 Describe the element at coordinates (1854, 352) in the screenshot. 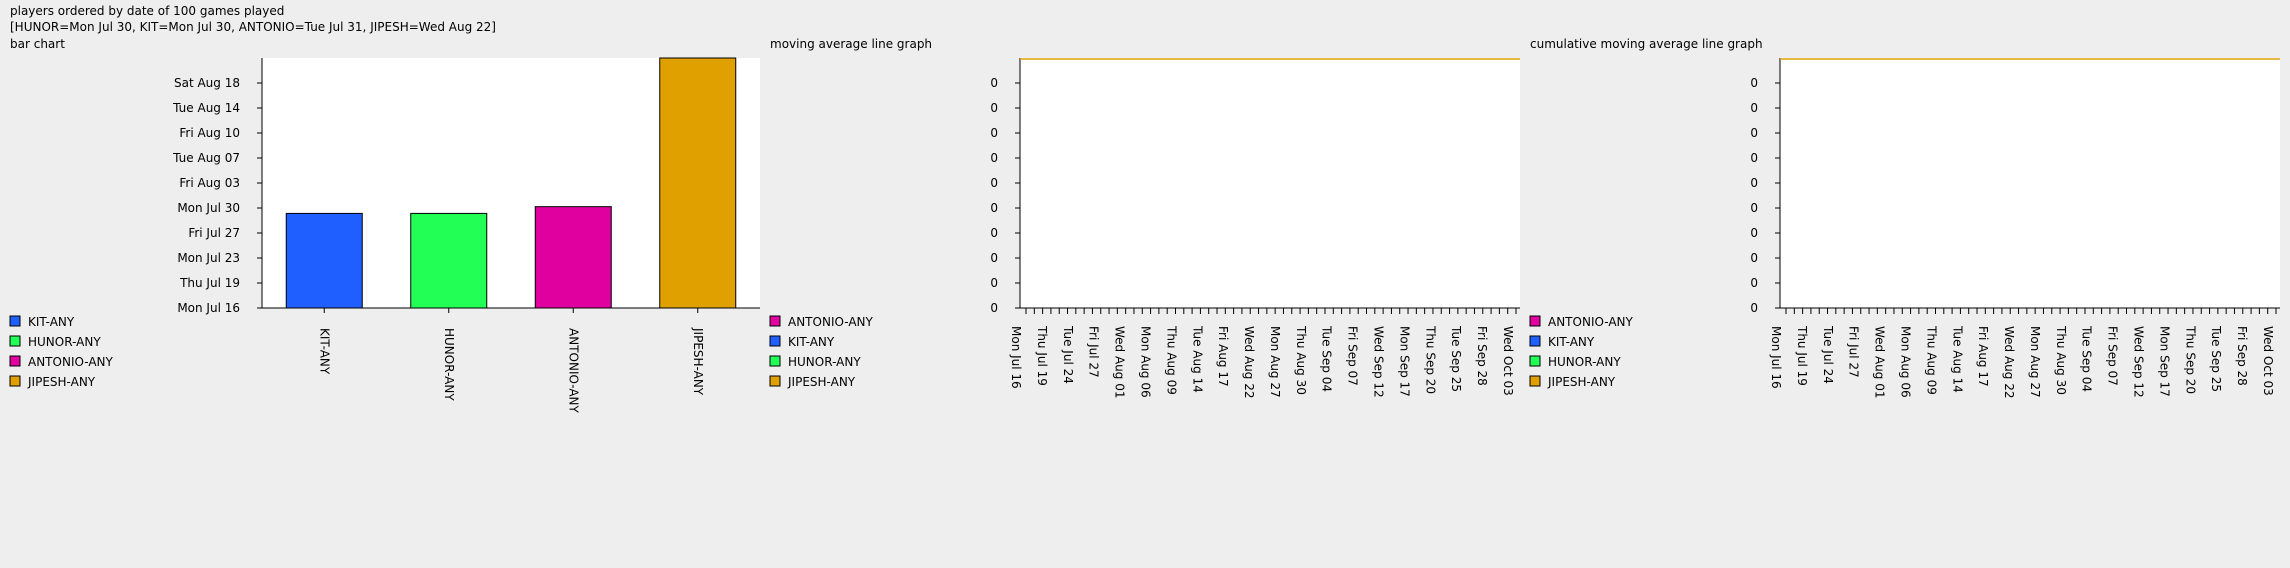

I see `cumulative-average-x-tick-label: Fri Jul 27` at that location.